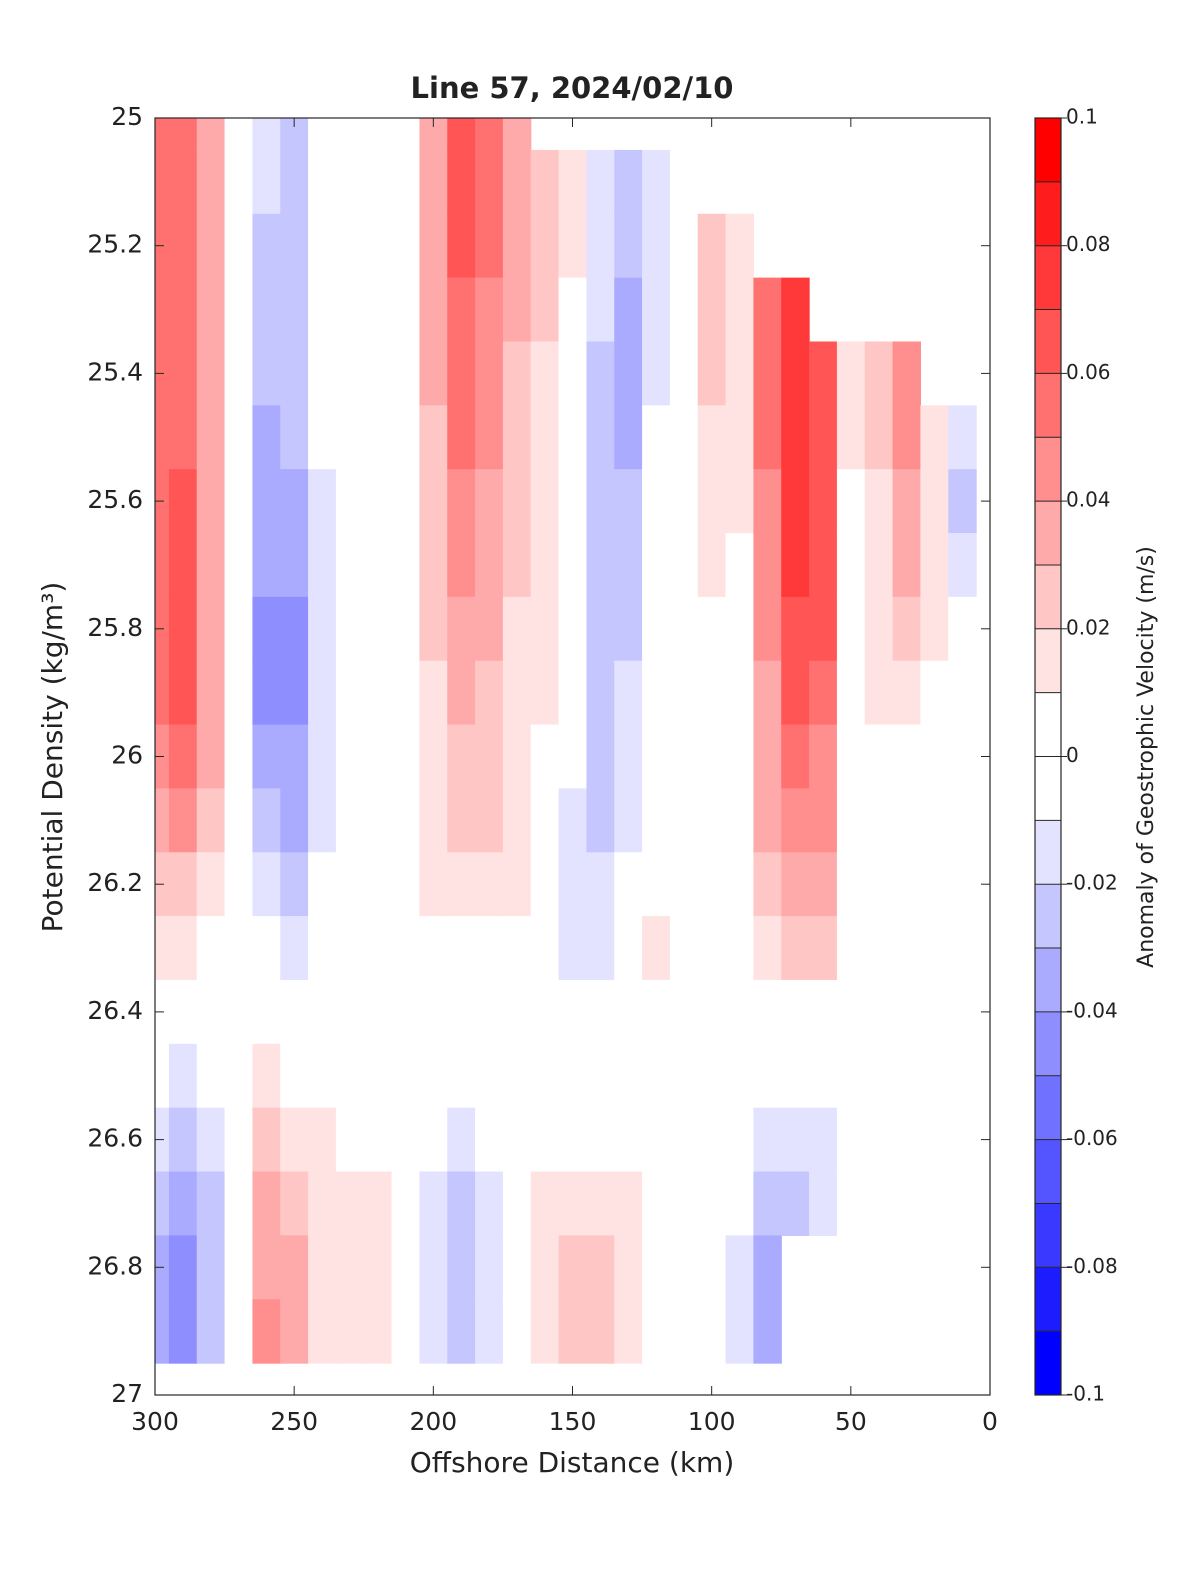 The width and height of the screenshot is (1200, 1579). Describe the element at coordinates (1092, 1266) in the screenshot. I see `colorbar-tick-label: -0.08` at that location.